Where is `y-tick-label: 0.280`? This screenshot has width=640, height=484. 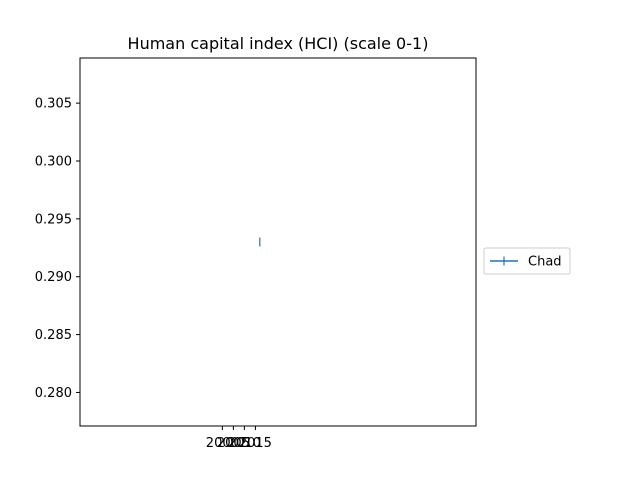
y-tick-label: 0.280 is located at coordinates (53, 393).